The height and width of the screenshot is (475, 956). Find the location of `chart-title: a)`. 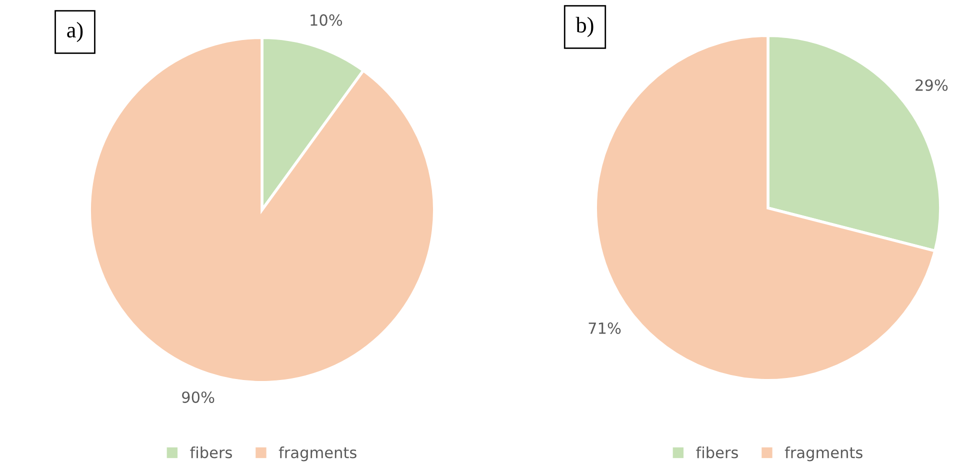

chart-title: a) is located at coordinates (75, 32).